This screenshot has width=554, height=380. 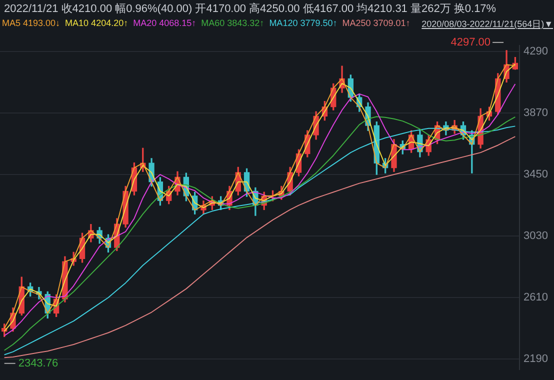 I want to click on text: 2020/08/03-2022/11/21(564日)▼, so click(x=487, y=24).